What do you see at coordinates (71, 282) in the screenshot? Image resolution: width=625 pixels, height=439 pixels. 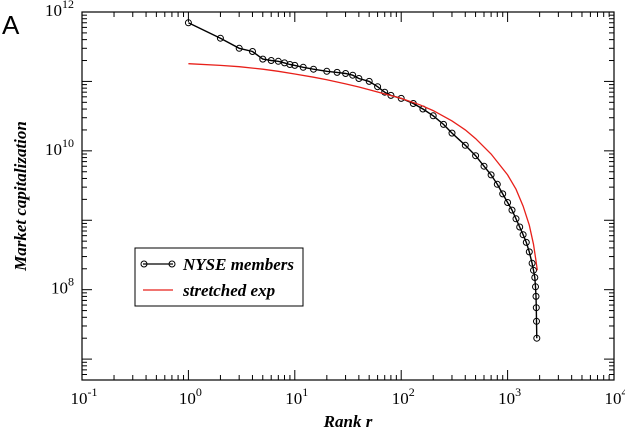 I see `y-tick-exponent: 8` at bounding box center [71, 282].